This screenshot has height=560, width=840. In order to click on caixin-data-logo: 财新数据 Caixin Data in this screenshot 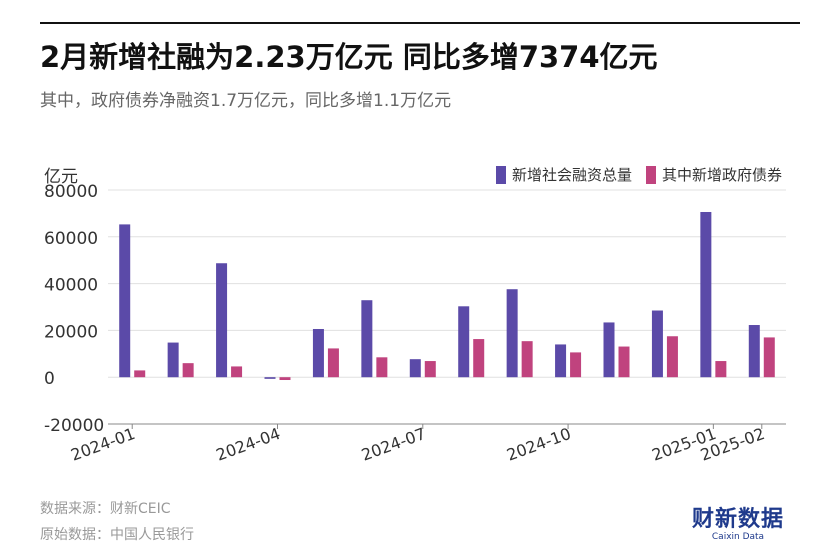, I will do `click(737, 525)`.